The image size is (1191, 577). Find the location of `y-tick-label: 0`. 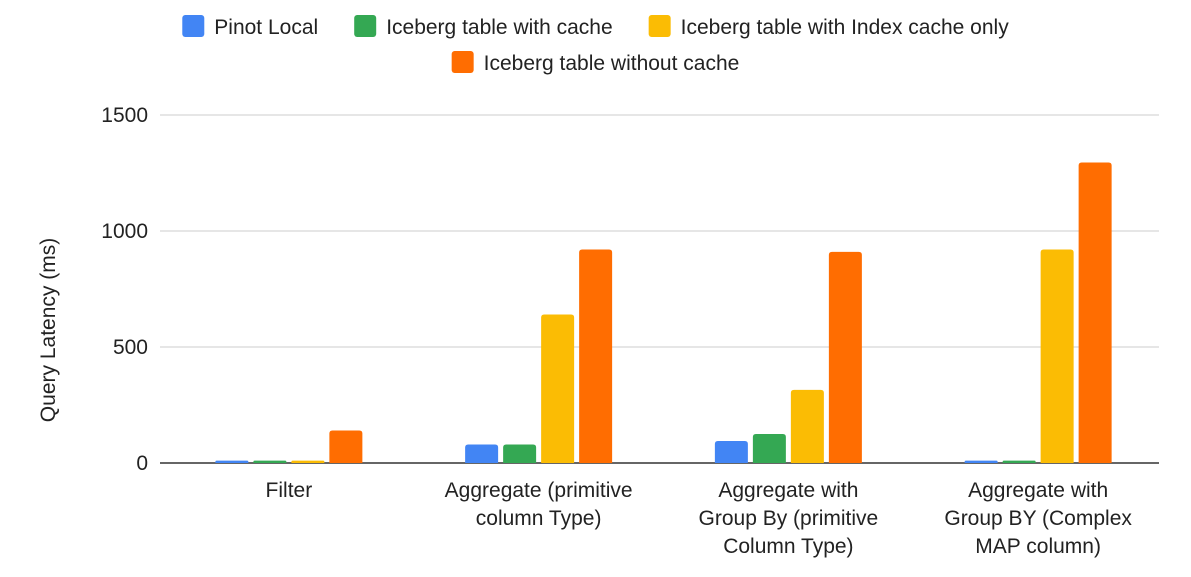

y-tick-label: 0 is located at coordinates (142, 463).